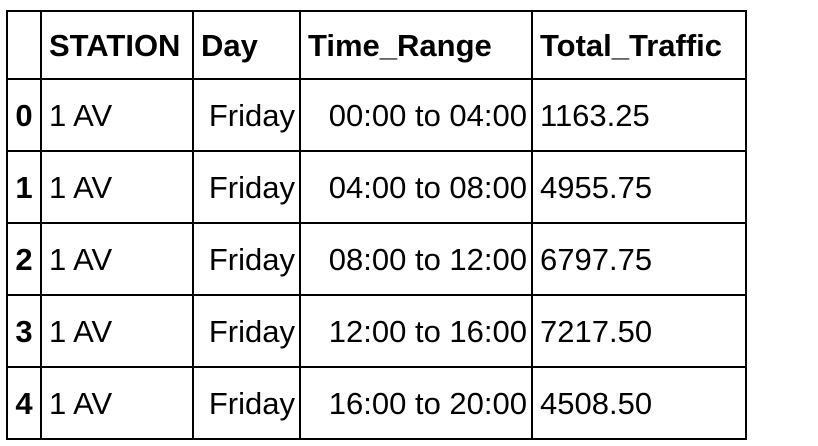 This screenshot has height=446, width=818. Describe the element at coordinates (639, 331) in the screenshot. I see `total-traffic-cell: 7217.50` at that location.